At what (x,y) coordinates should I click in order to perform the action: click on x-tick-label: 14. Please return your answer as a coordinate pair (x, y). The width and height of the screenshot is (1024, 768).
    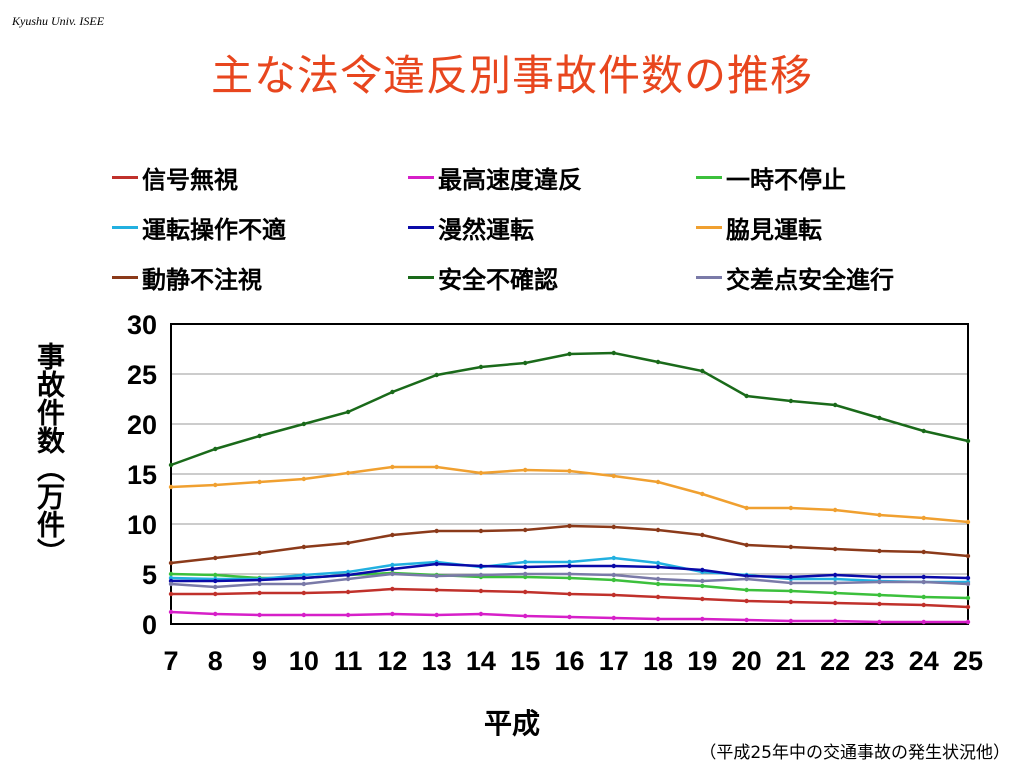
    Looking at the image, I should click on (481, 661).